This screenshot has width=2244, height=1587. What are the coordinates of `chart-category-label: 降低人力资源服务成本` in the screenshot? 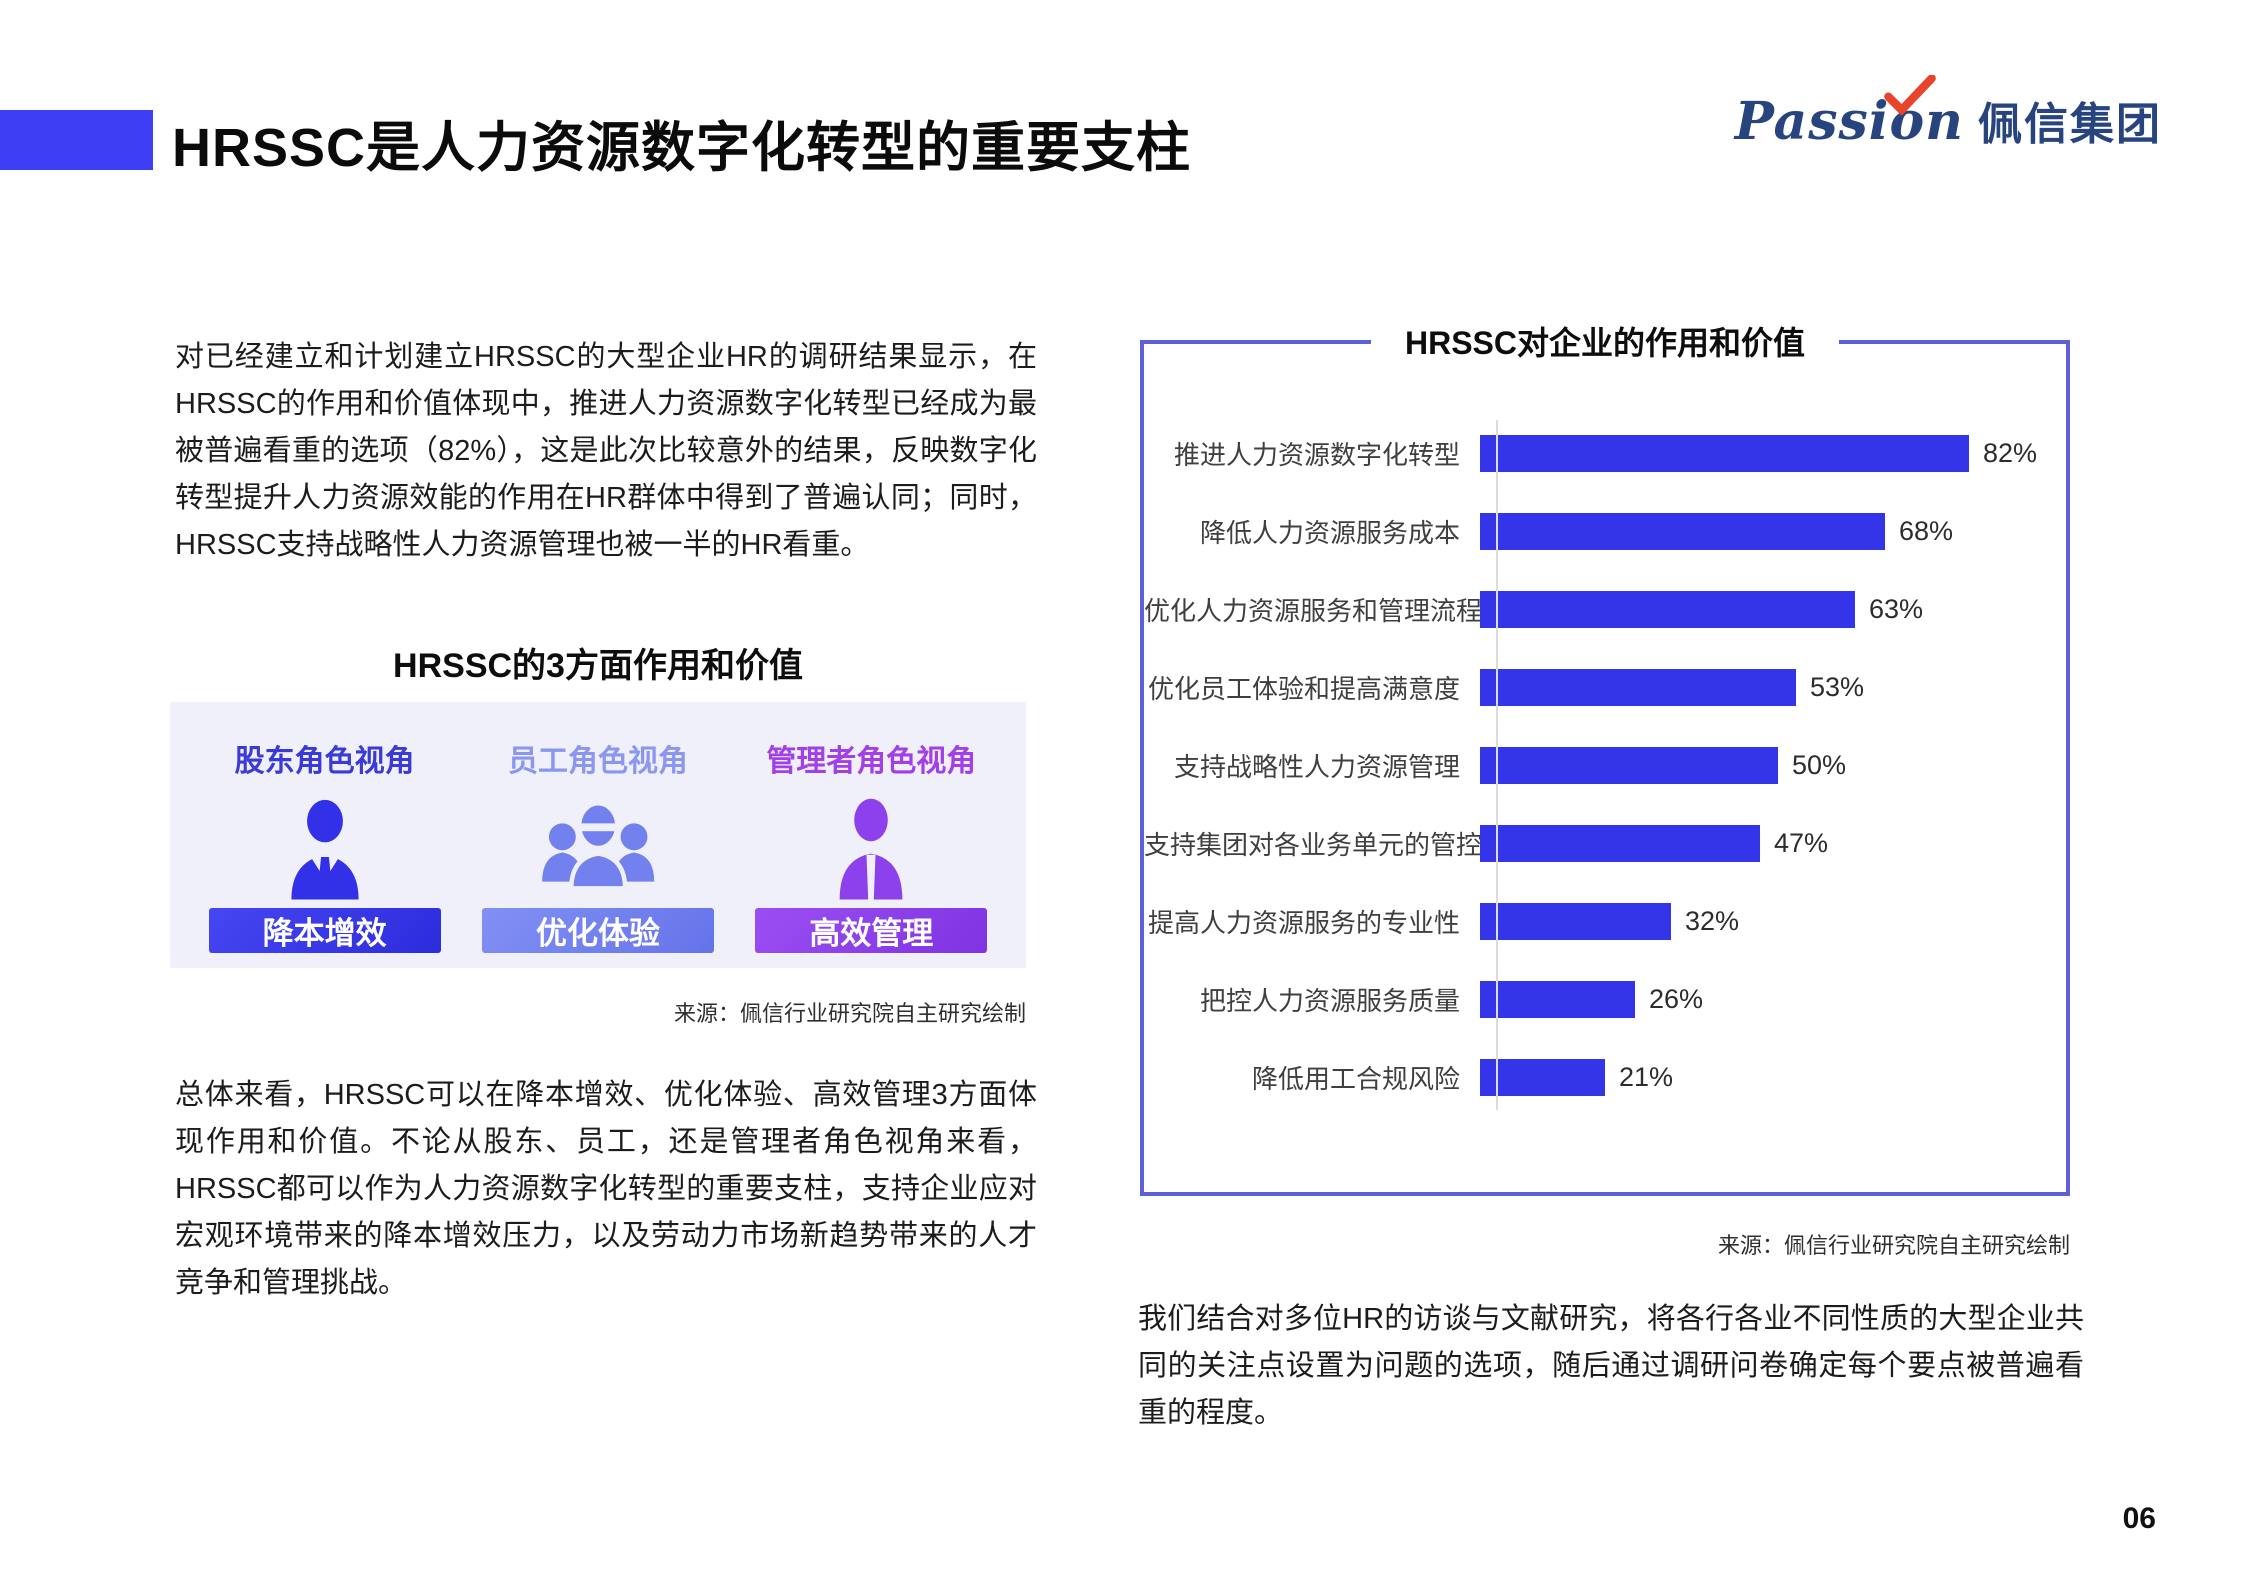 It's located at (1329, 532).